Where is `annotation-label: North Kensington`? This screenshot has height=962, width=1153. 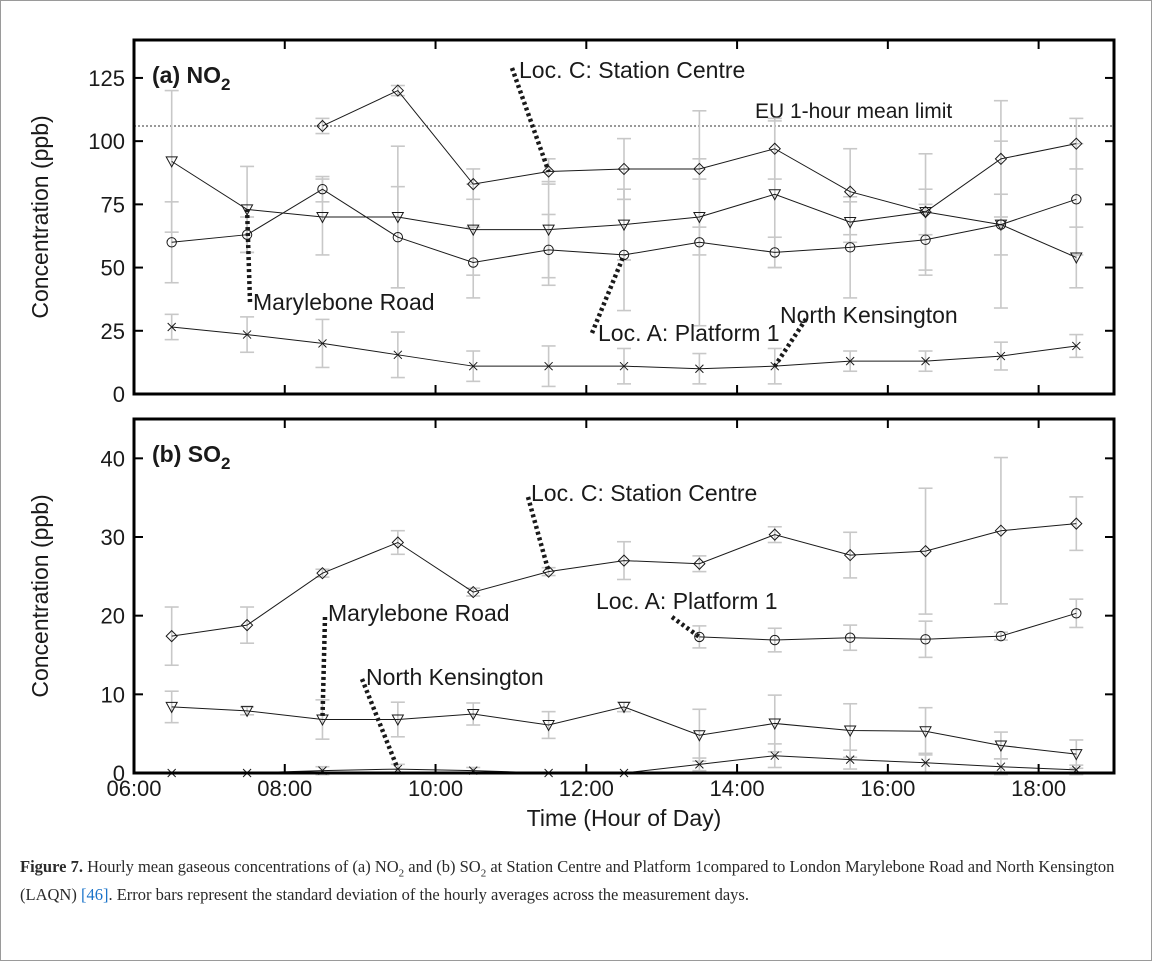
annotation-label: North Kensington is located at coordinates (869, 315).